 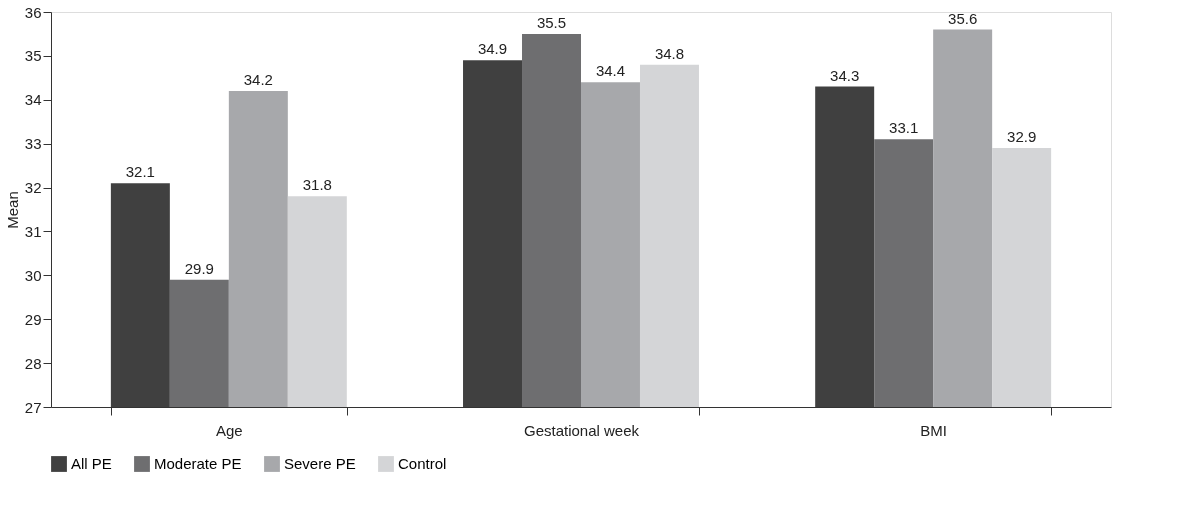 I want to click on data-label: 29.9, so click(x=199, y=268).